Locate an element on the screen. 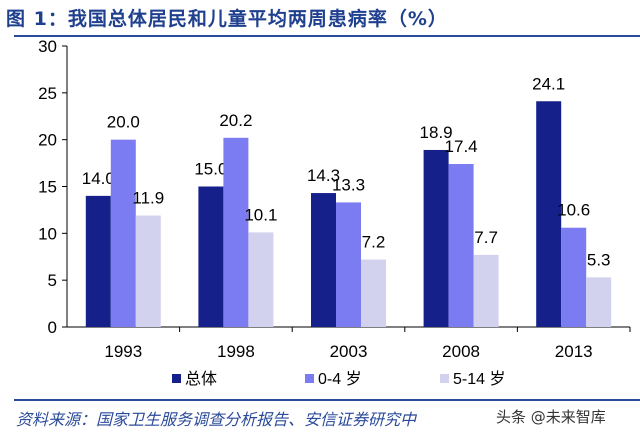 This screenshot has width=640, height=434. data-label: 17.4 is located at coordinates (461, 146).